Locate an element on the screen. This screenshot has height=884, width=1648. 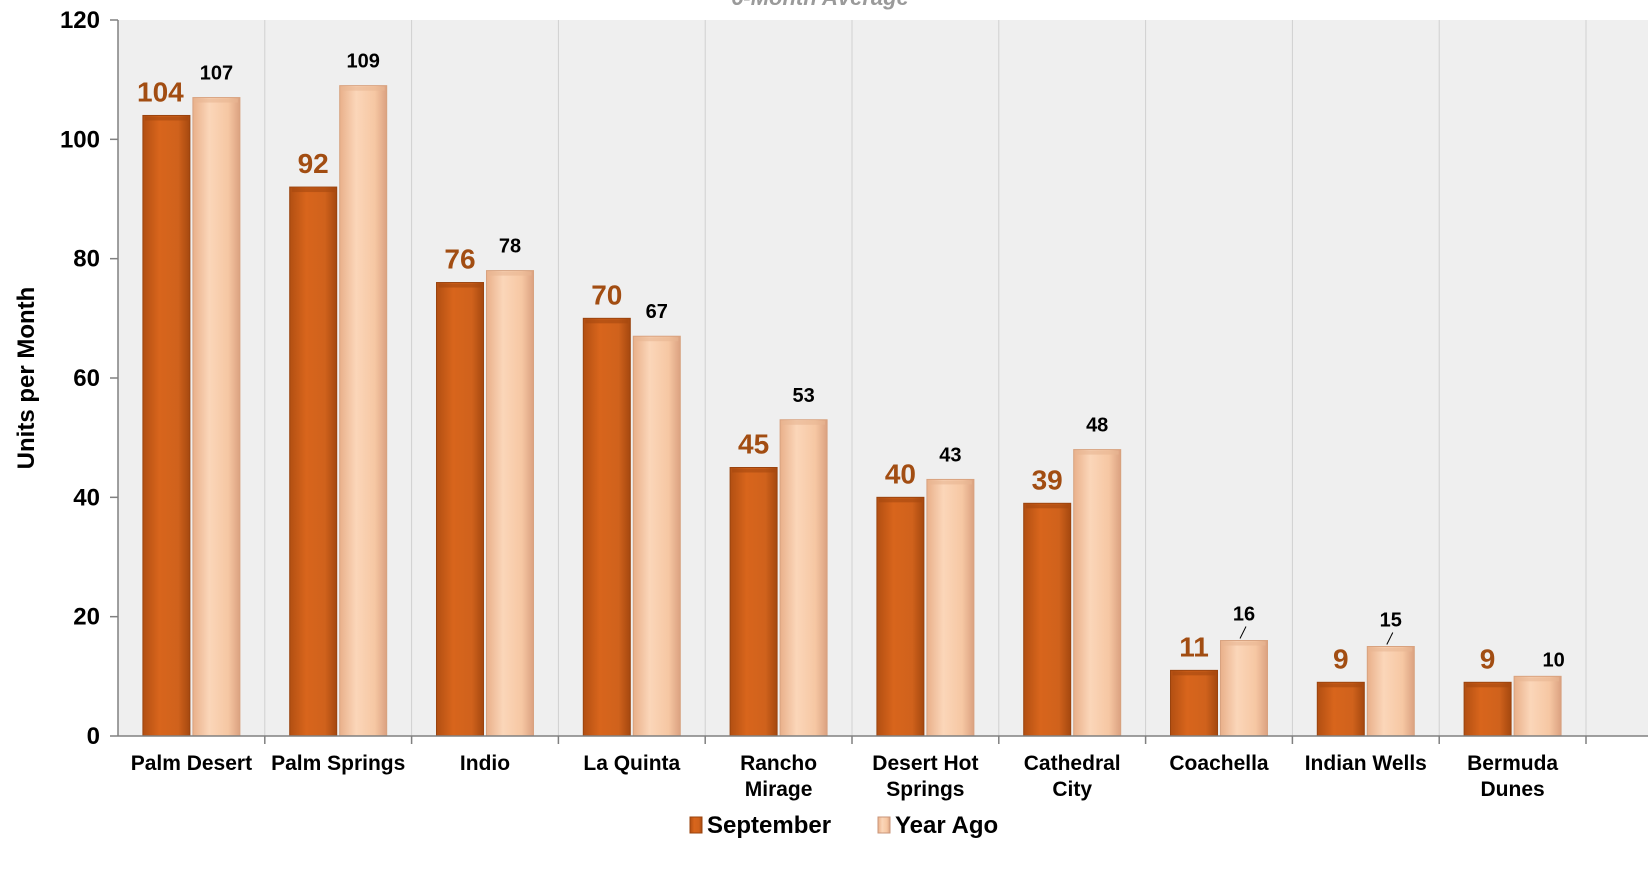
x-tick-label: La Quinta is located at coordinates (631, 763).